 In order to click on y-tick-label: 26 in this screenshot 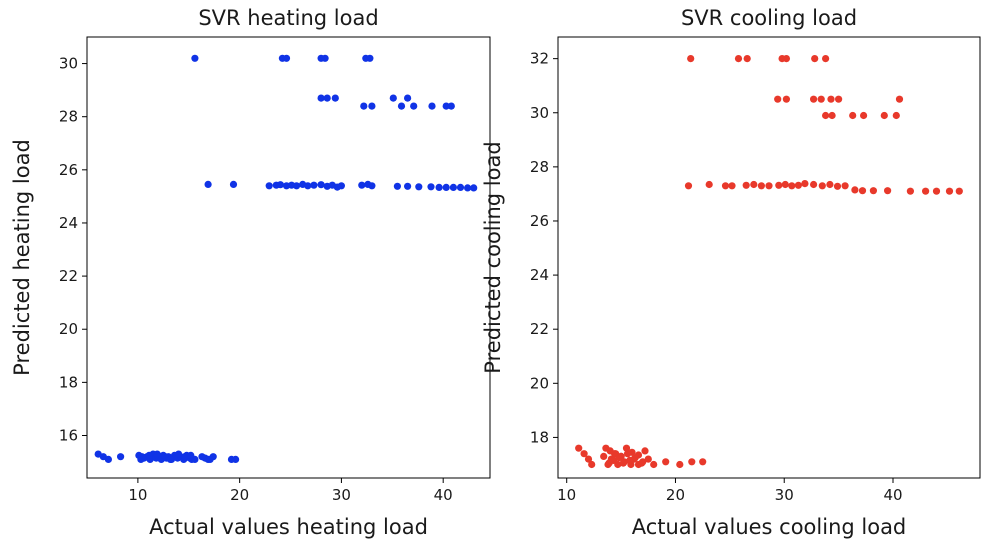, I will do `click(68, 170)`.